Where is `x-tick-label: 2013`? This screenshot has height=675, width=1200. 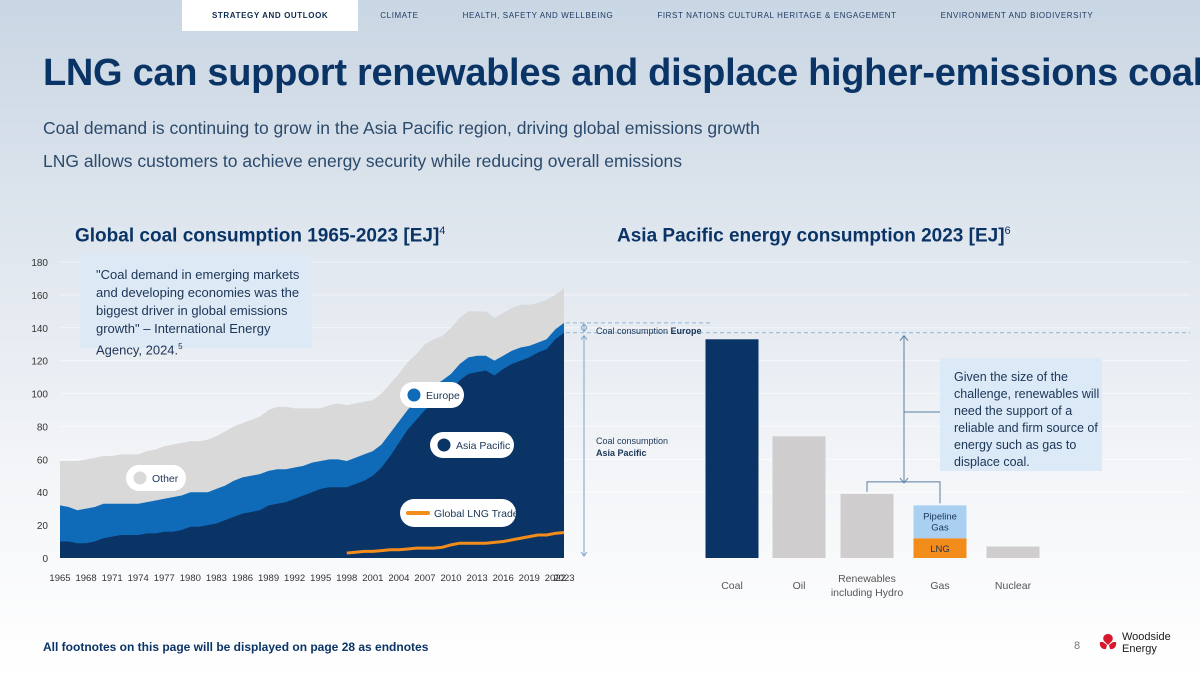 x-tick-label: 2013 is located at coordinates (477, 578).